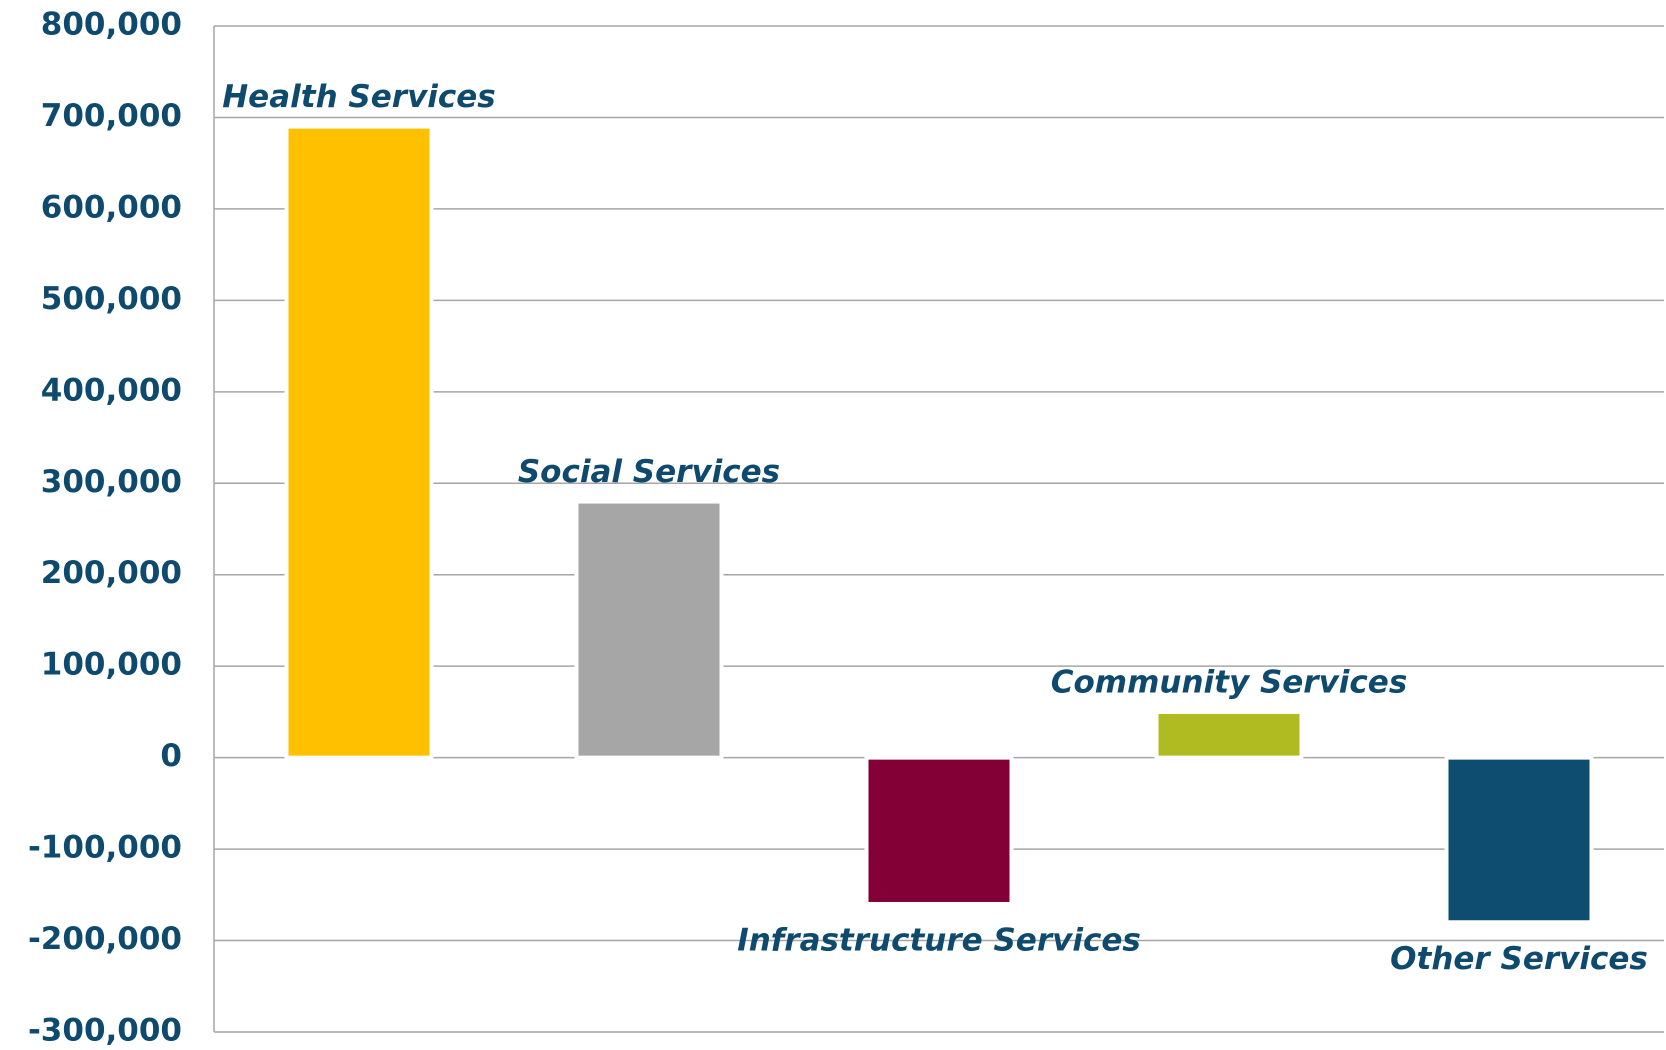 The height and width of the screenshot is (1050, 1666). Describe the element at coordinates (111, 207) in the screenshot. I see `y-tick-label: 600,000` at that location.